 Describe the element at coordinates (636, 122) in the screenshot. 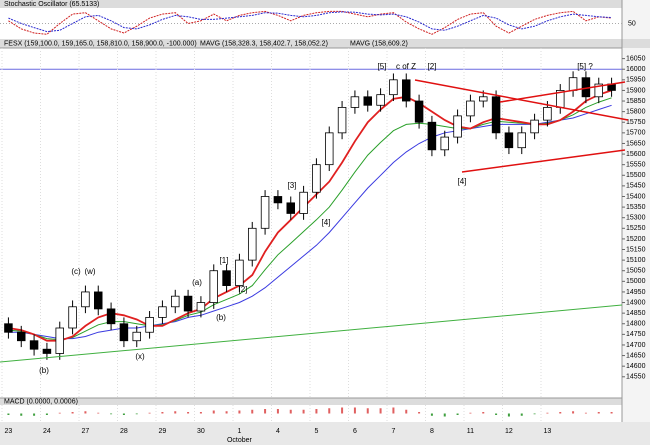

I see `y-tick-label: 15750` at that location.